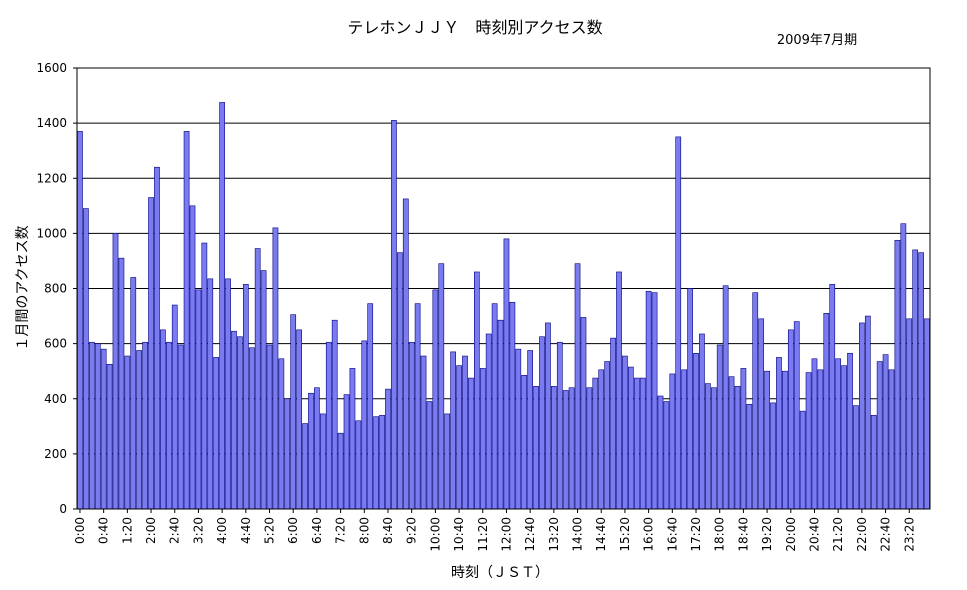 The width and height of the screenshot is (967, 590). Describe the element at coordinates (578, 534) in the screenshot. I see `x-tick-label: 14:00` at that location.